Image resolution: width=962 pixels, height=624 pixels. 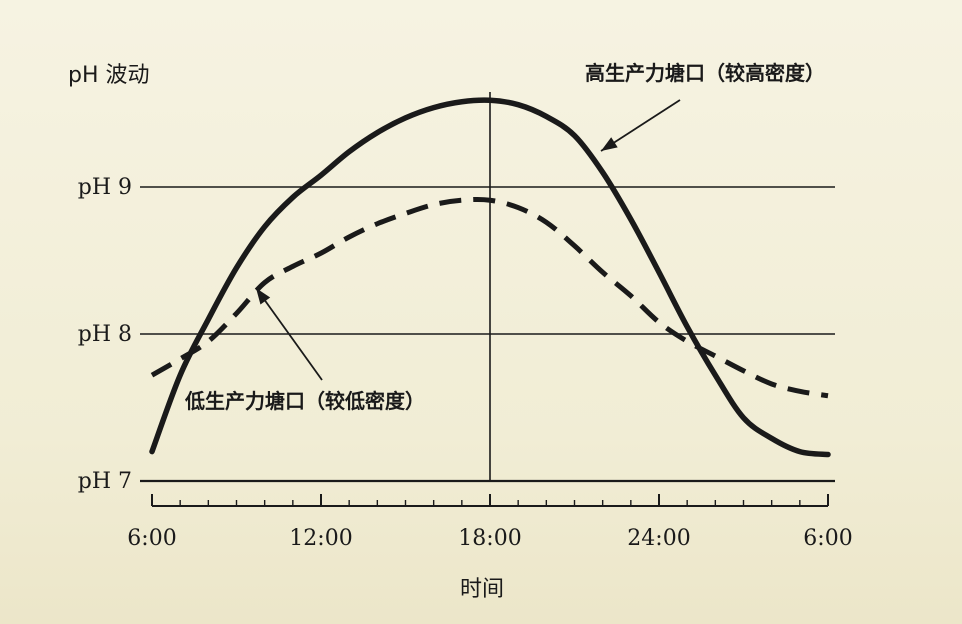 I want to click on x-axis-title: 时间, so click(x=482, y=589).